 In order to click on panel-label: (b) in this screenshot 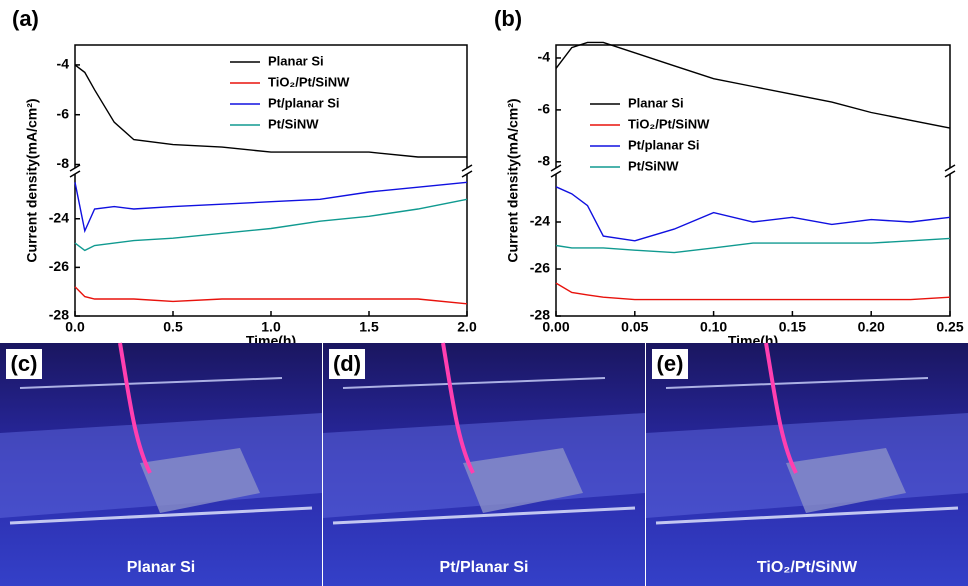, I will do `click(508, 18)`.